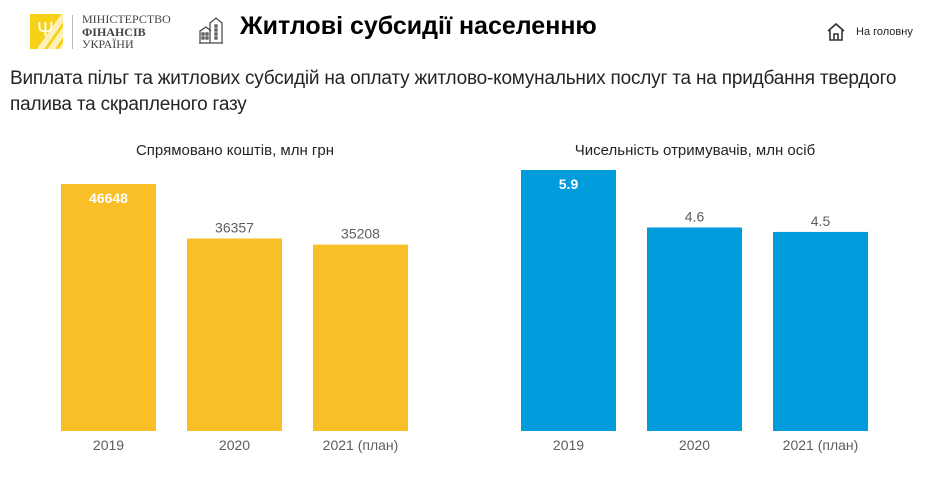  What do you see at coordinates (114, 31) in the screenshot?
I see `ministry-line-2: ФІНАНСІВ` at bounding box center [114, 31].